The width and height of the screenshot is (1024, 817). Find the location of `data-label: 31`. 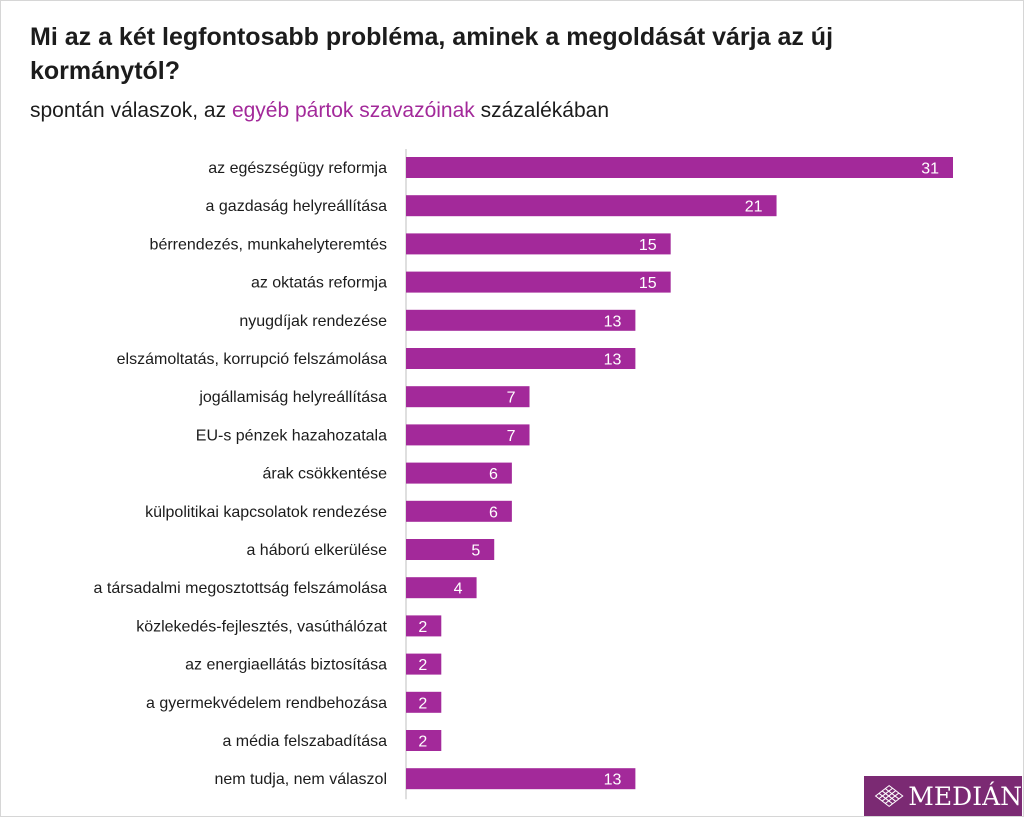

data-label: 31 is located at coordinates (930, 169).